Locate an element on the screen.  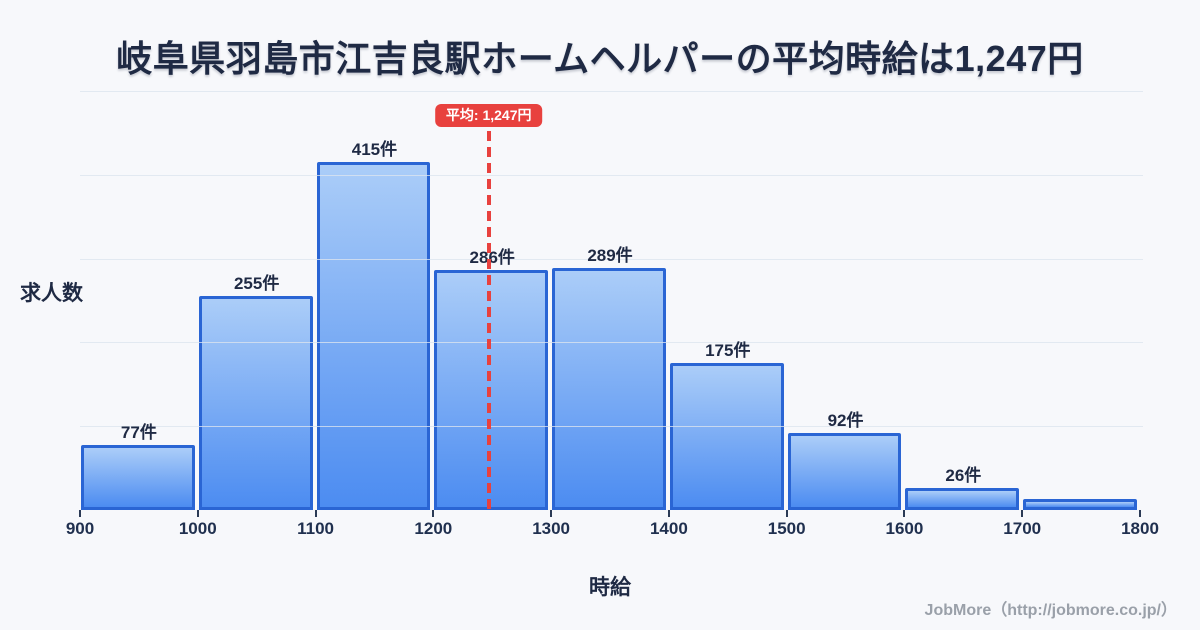
bar-value-label-900-1000: 77件 is located at coordinates (138, 433).